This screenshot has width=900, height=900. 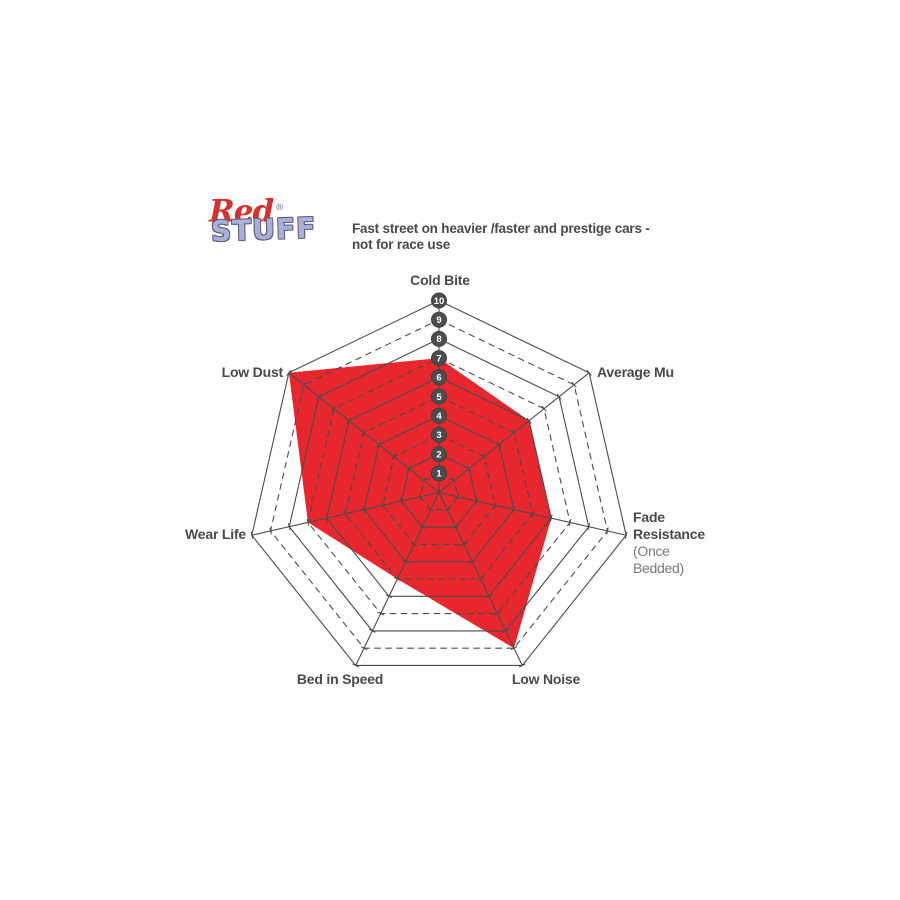 I want to click on data-polygon, so click(x=420, y=503).